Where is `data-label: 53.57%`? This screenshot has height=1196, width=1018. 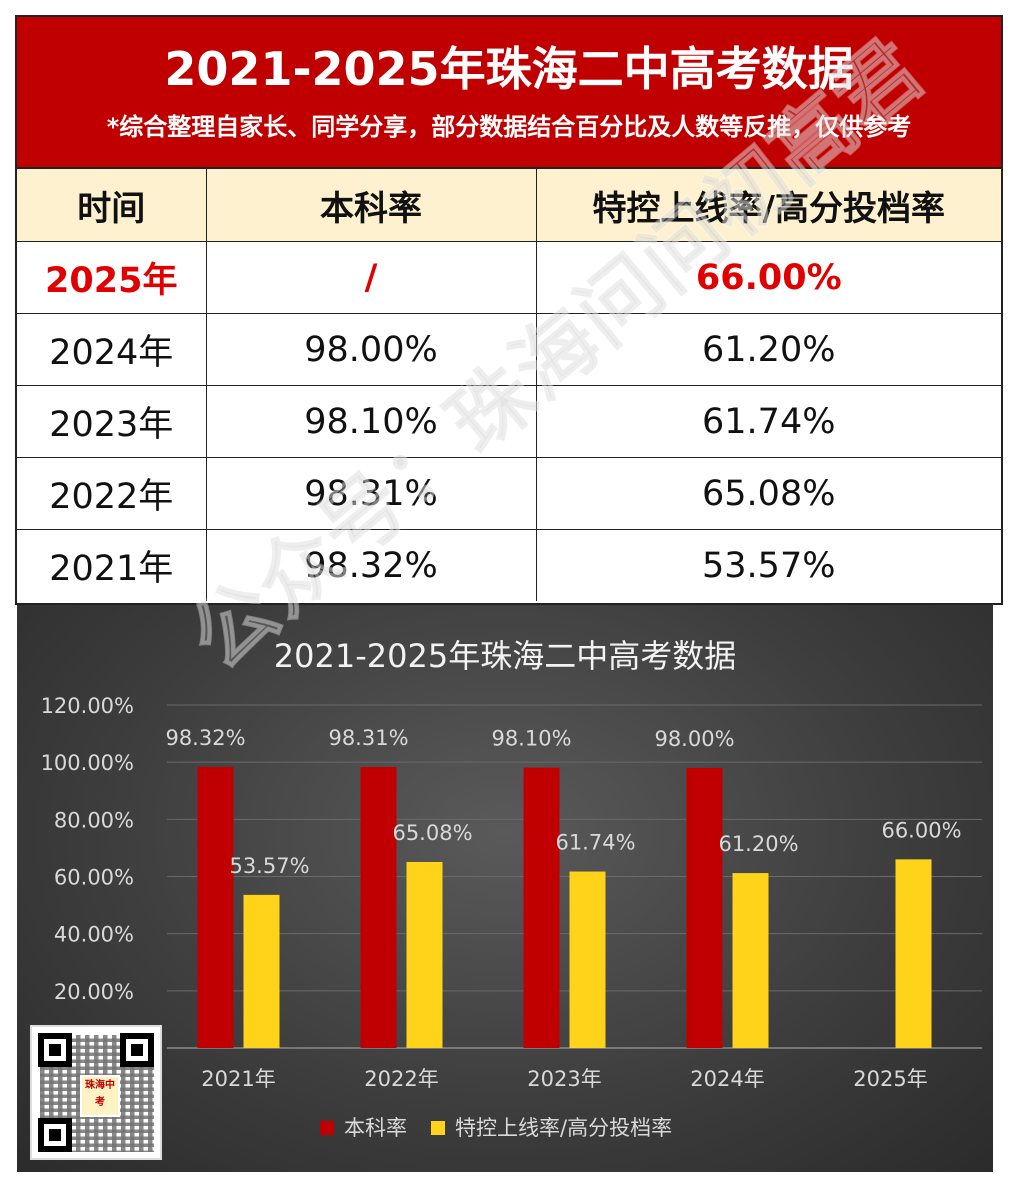 data-label: 53.57% is located at coordinates (269, 866).